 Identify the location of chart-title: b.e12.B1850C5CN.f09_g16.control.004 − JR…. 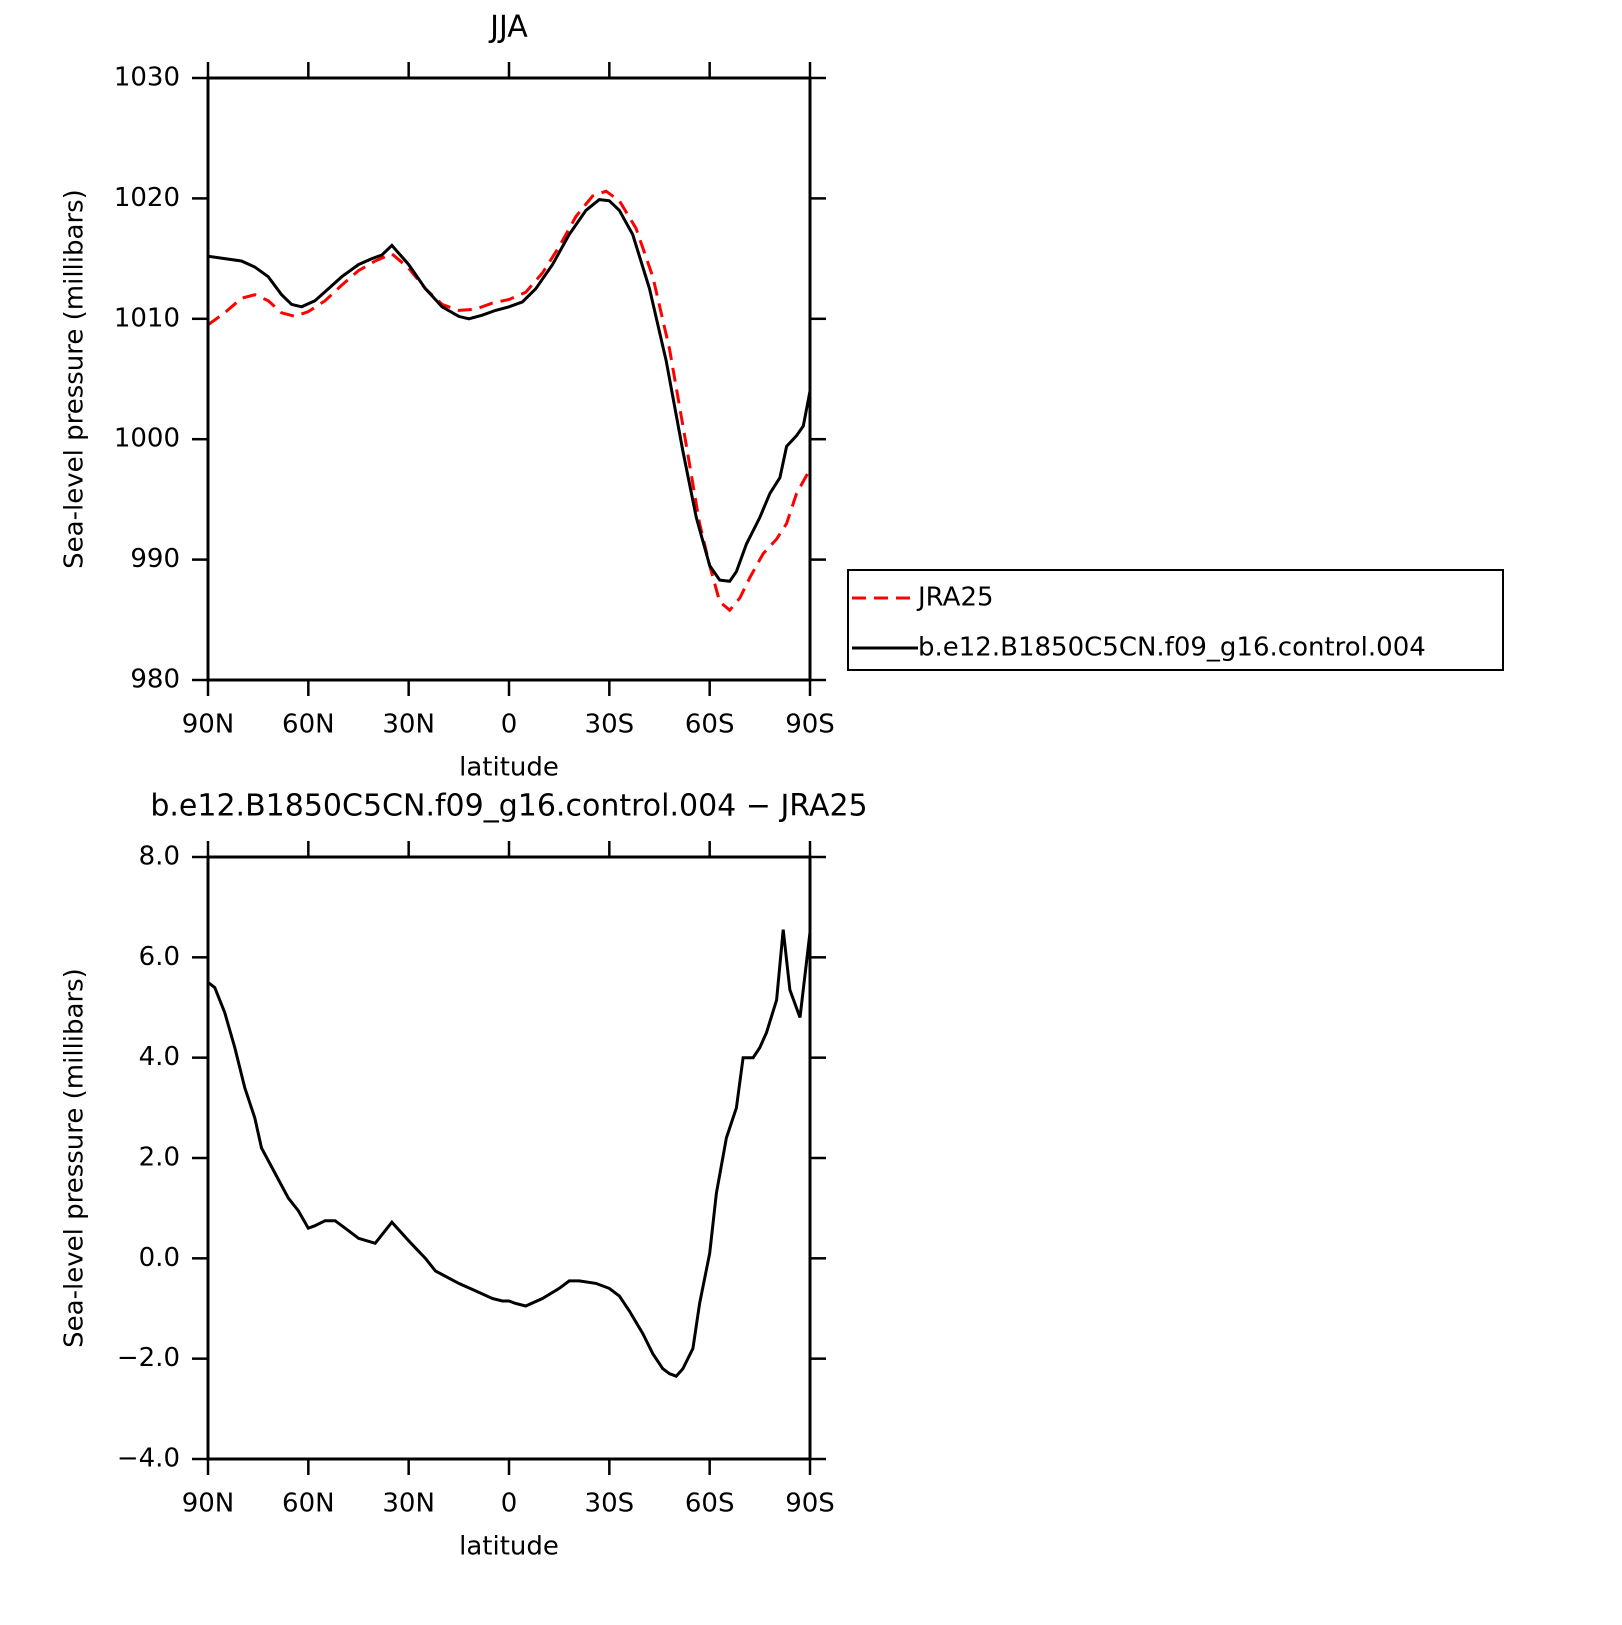
(508, 806).